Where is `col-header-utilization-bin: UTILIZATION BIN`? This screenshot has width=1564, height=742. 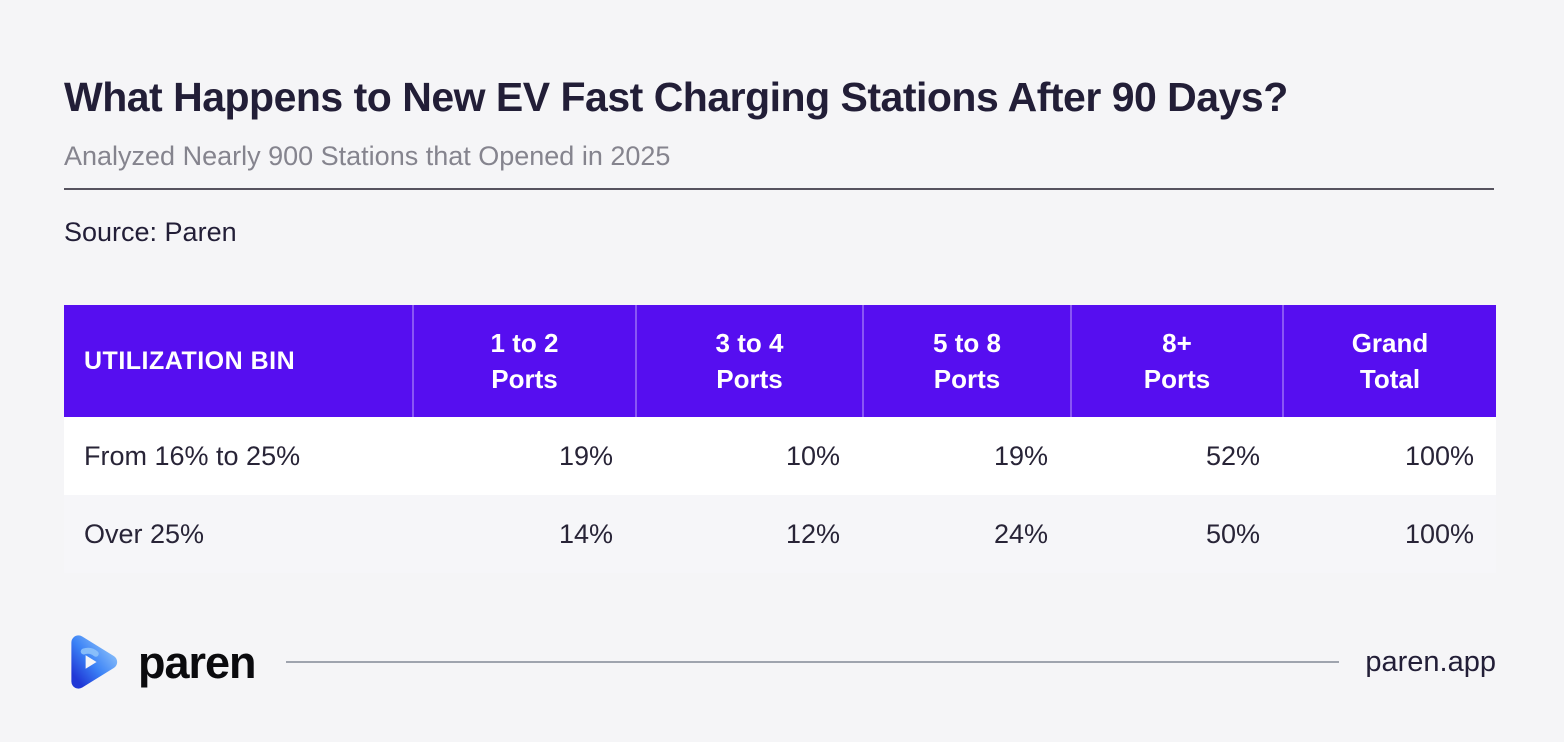 col-header-utilization-bin: UTILIZATION BIN is located at coordinates (238, 361).